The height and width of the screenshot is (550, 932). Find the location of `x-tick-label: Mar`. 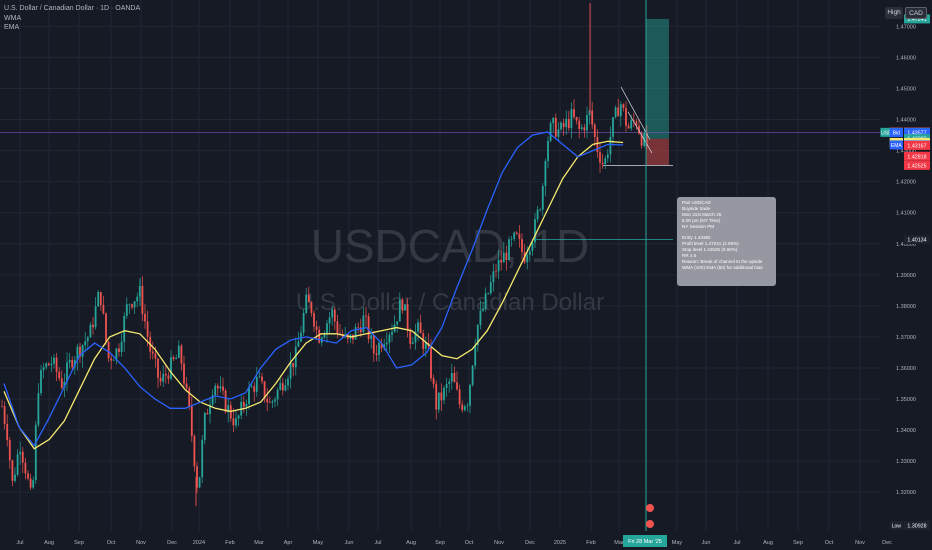

x-tick-label: Mar is located at coordinates (619, 543).